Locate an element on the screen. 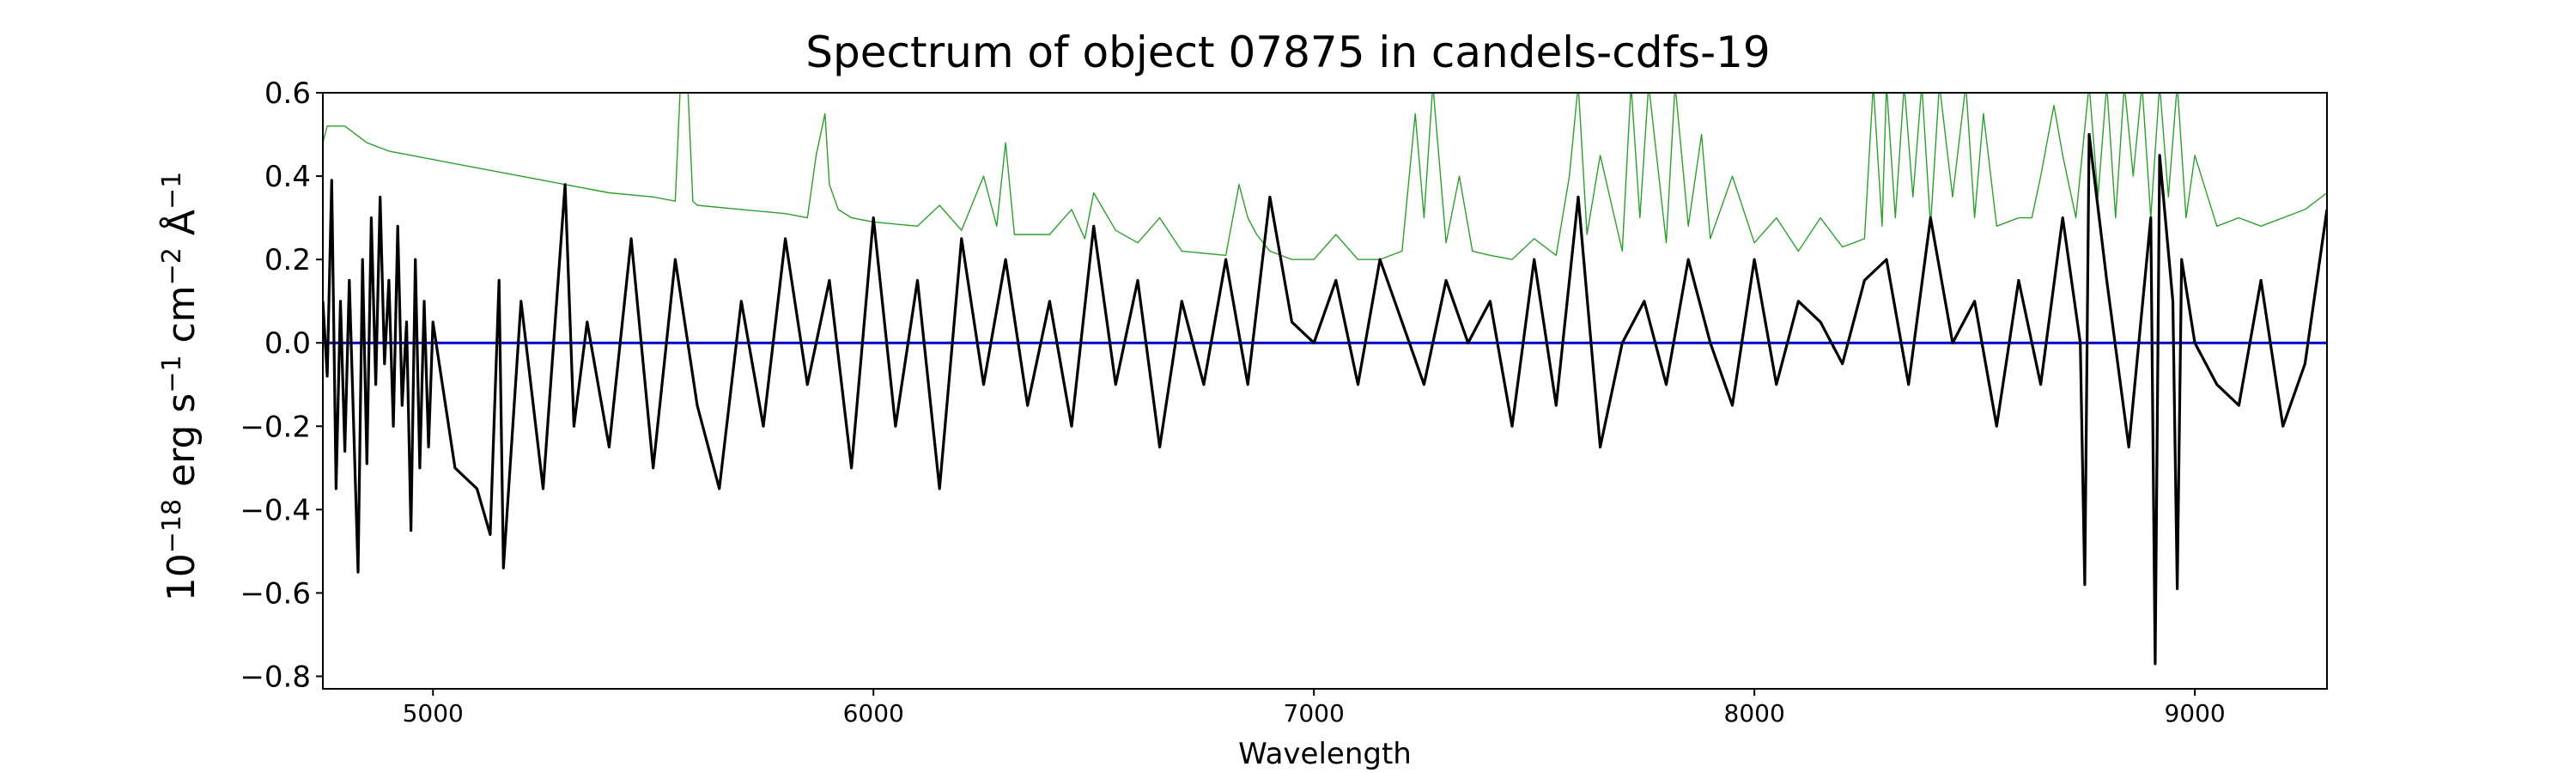 This screenshot has width=2576, height=773. y-tick-label: −0.6 is located at coordinates (275, 593).